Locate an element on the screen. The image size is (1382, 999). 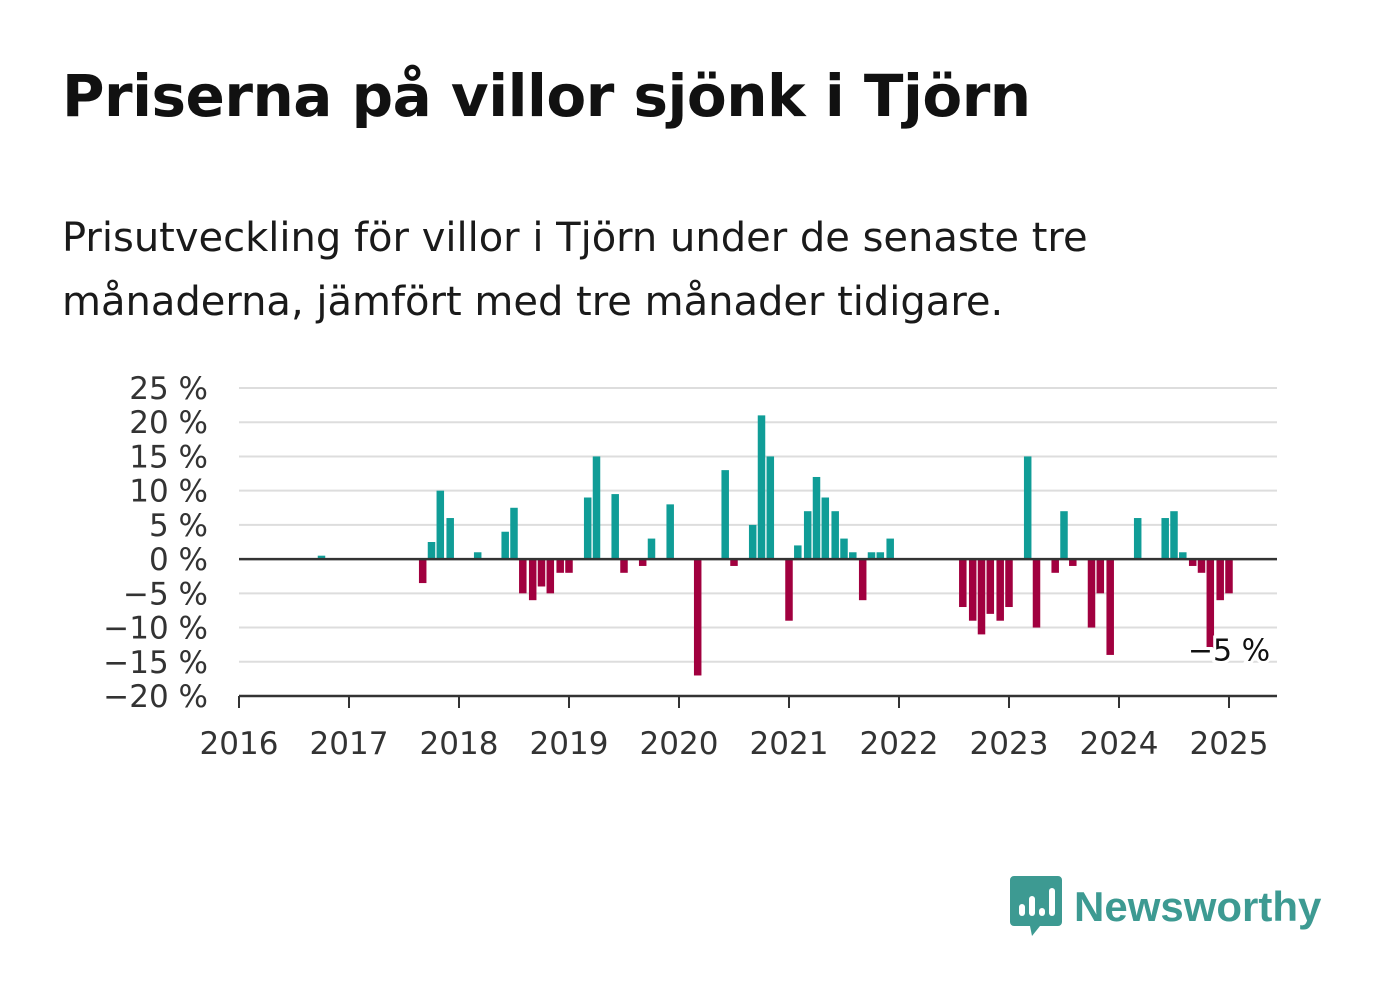
brand-name: Newsworthy is located at coordinates (1198, 906).